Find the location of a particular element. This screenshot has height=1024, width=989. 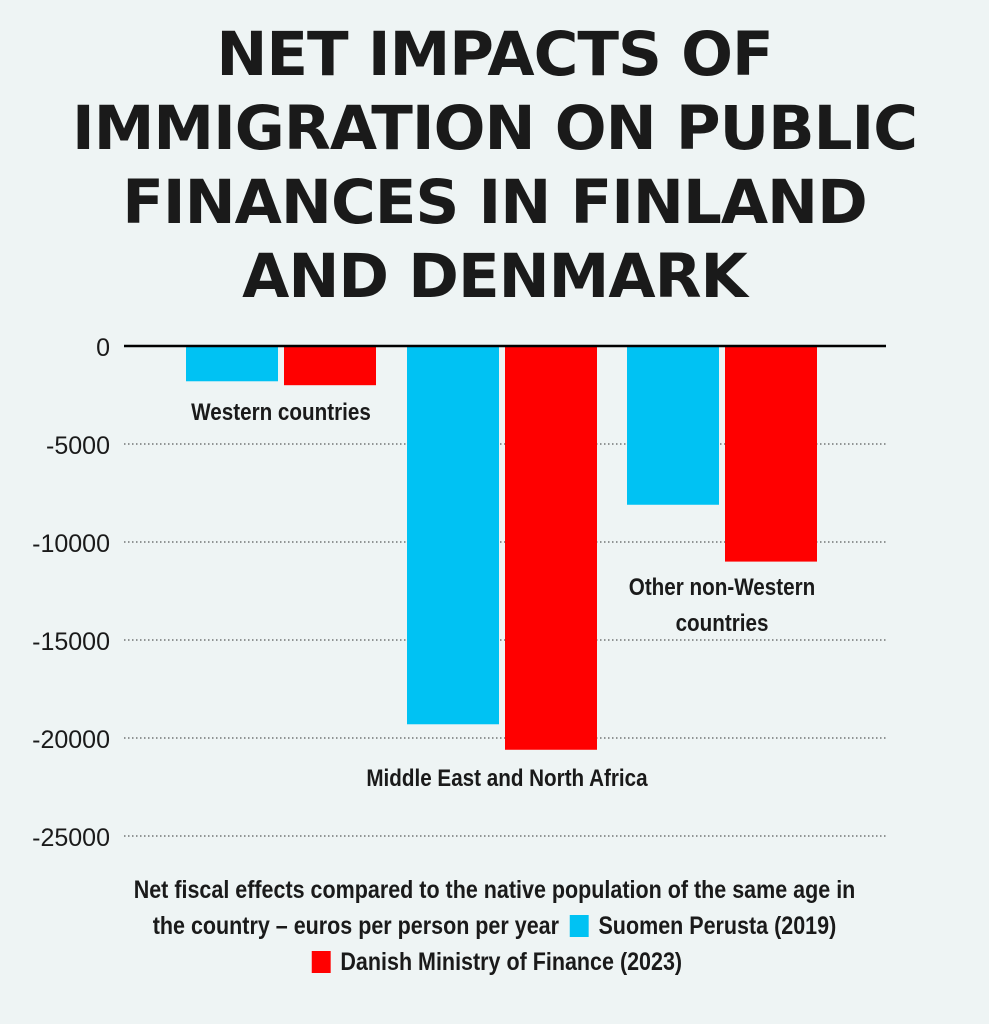

caption-line-3: Danish Ministry of Finance (2023) is located at coordinates (494, 962).